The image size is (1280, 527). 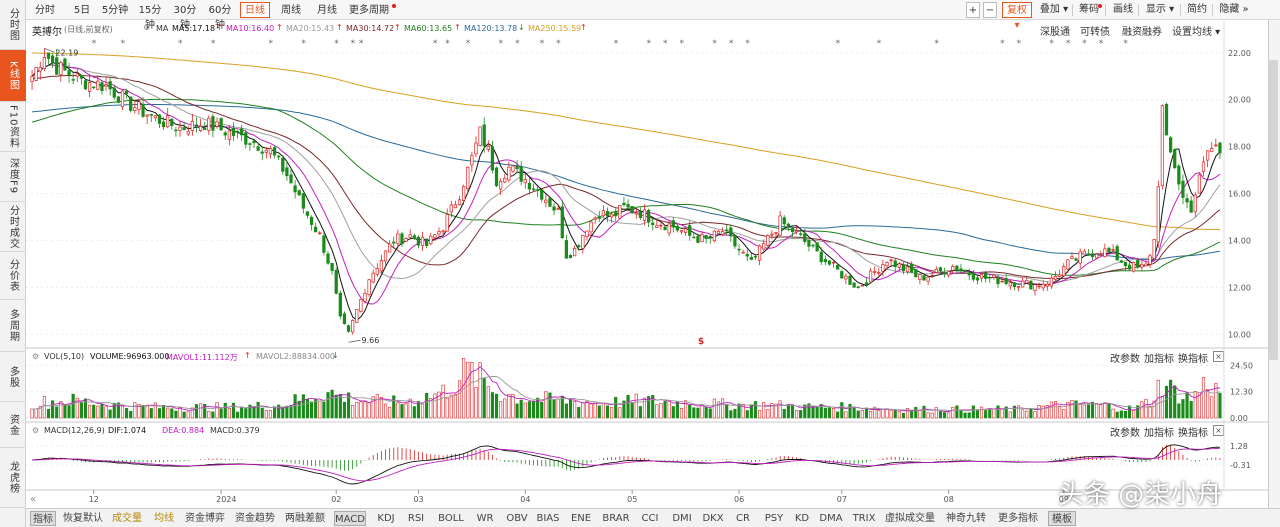 I want to click on indicator-tab: 模板, so click(x=1062, y=518).